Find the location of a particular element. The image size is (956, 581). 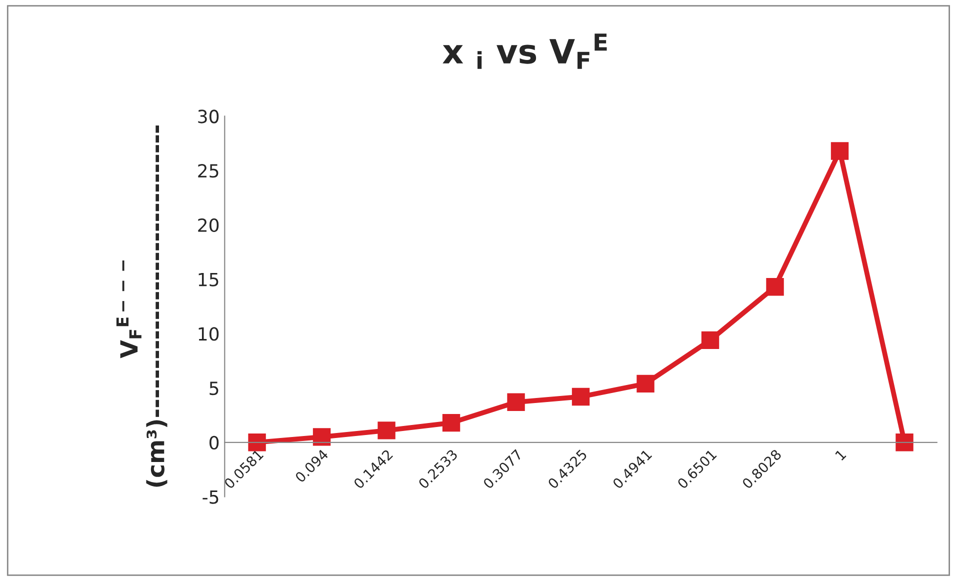

y-tick-label: 20 is located at coordinates (208, 225).